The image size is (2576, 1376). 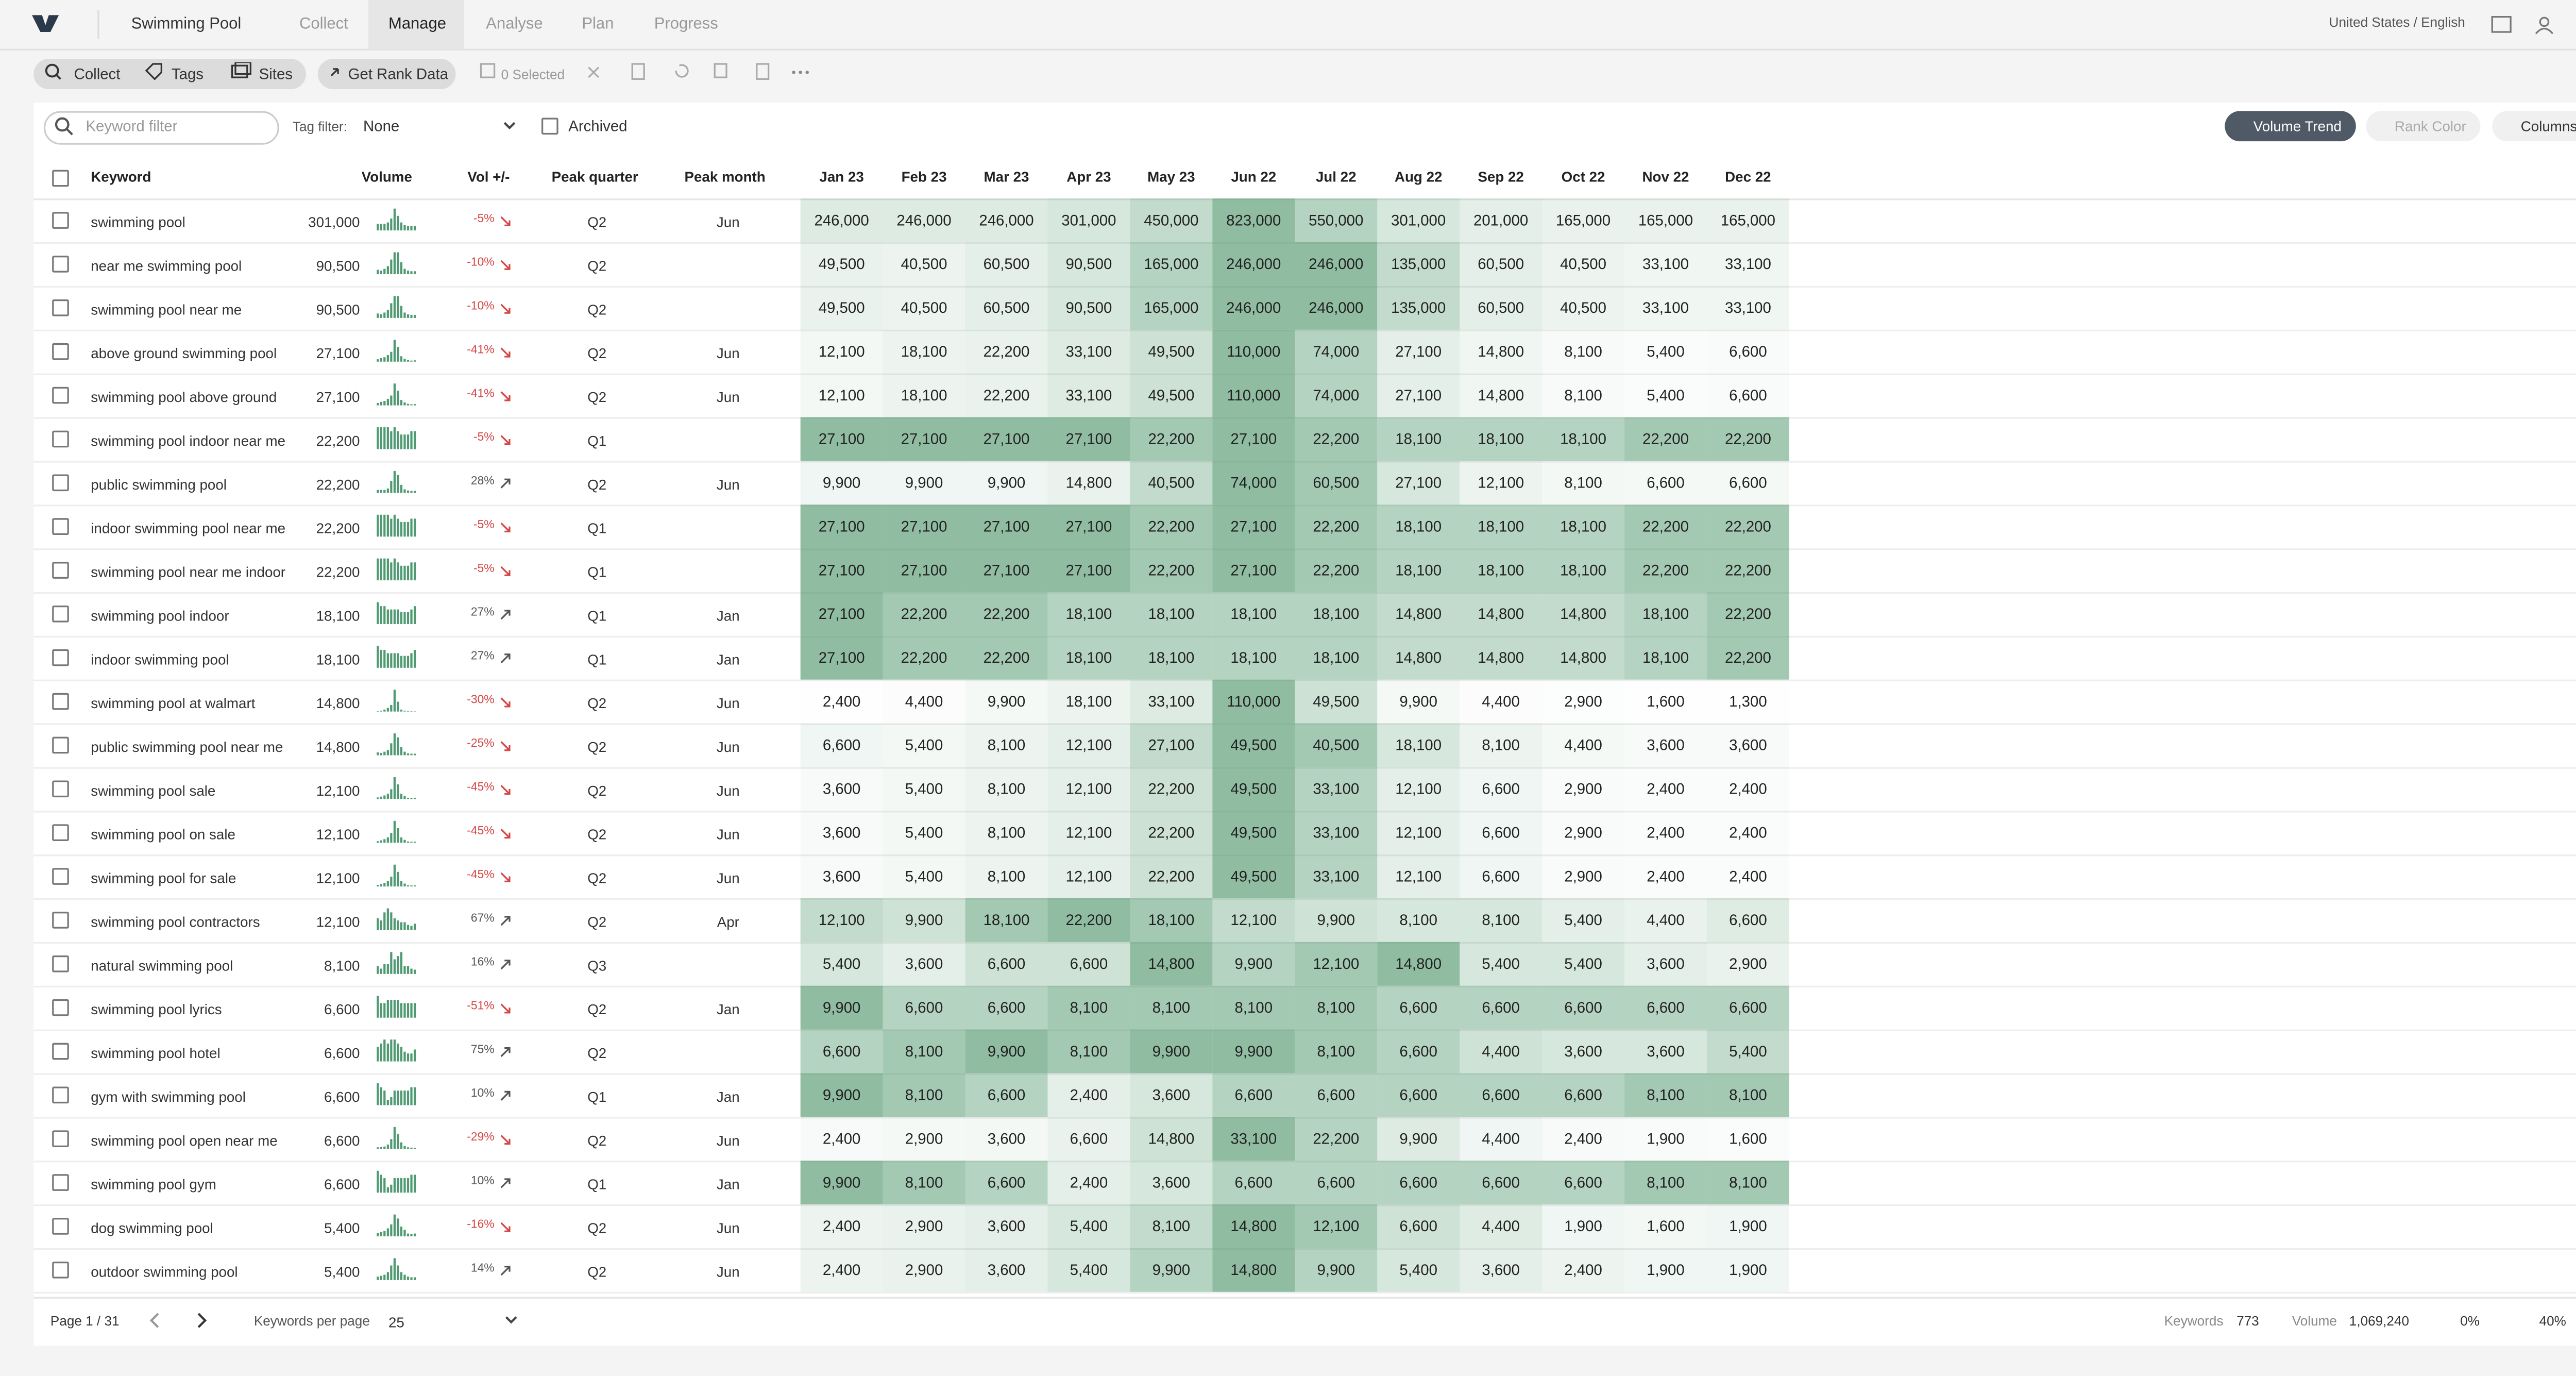 I want to click on nav-tab: Manage, so click(x=417, y=24).